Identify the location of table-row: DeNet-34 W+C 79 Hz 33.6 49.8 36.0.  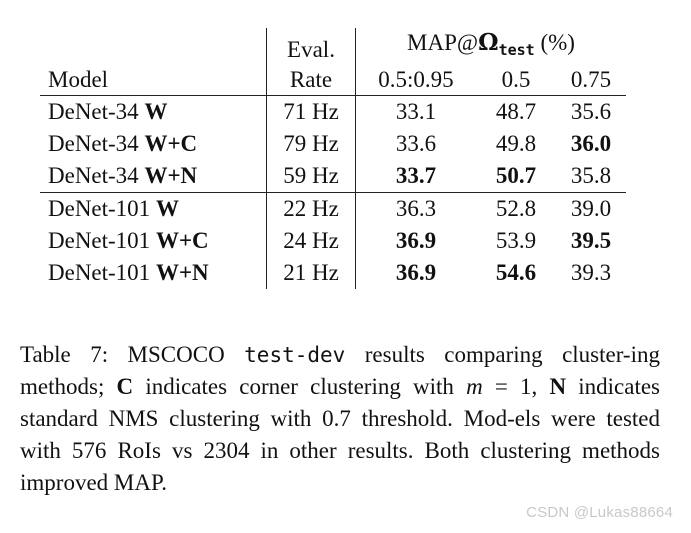
(333, 144).